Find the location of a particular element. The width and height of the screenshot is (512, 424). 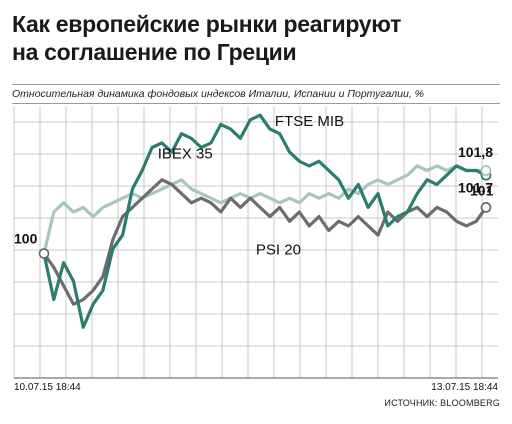

series-name-label-ftse-mib: FTSE MIB is located at coordinates (309, 121).